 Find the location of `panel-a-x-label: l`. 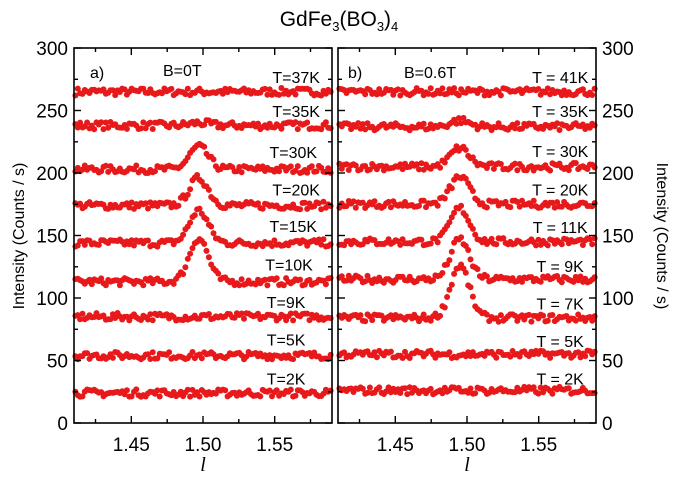

panel-a-x-label: l is located at coordinates (203, 465).